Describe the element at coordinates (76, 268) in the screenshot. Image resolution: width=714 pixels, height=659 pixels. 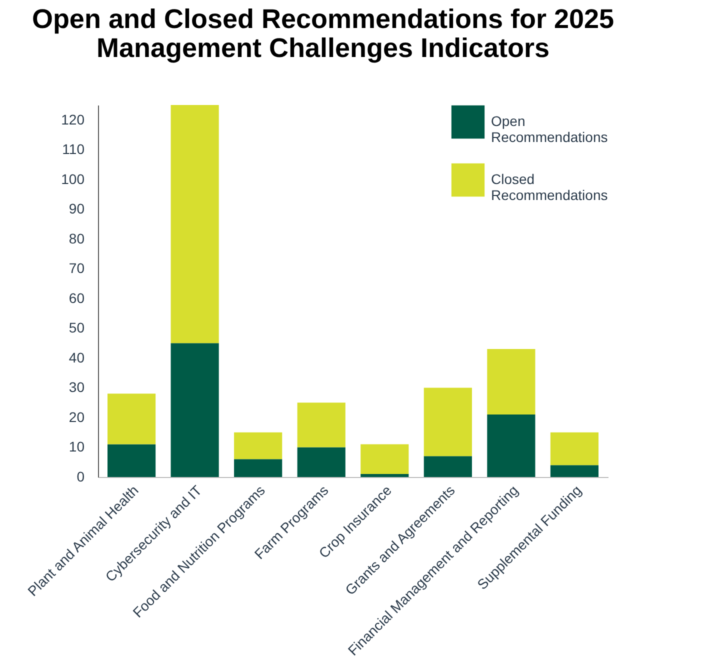
I see `y-tick-label: 70` at that location.